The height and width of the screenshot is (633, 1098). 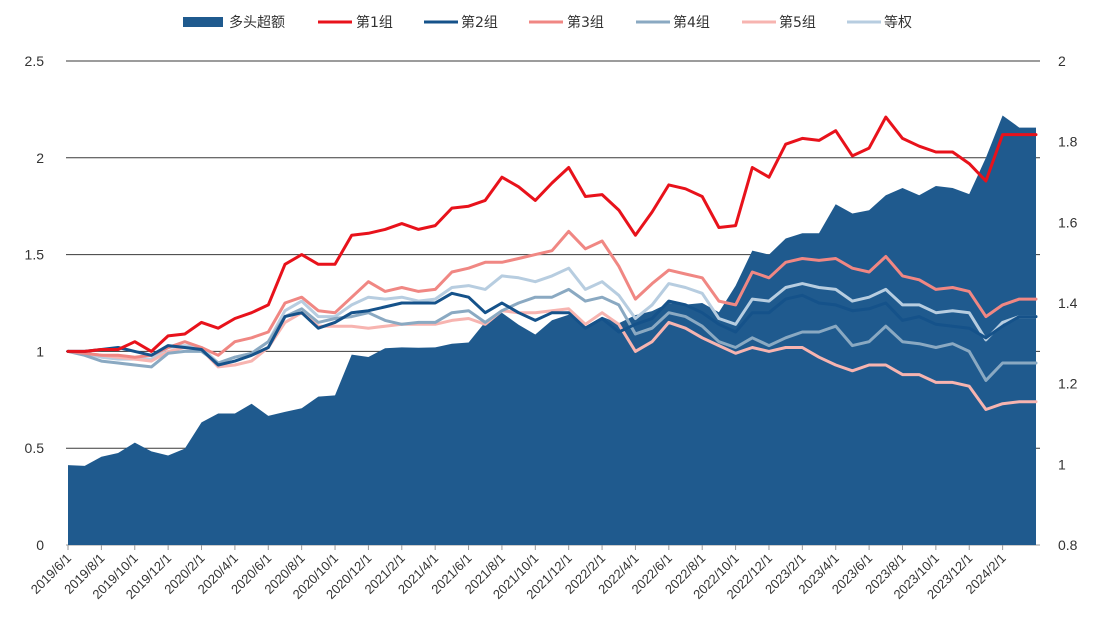 I want to click on legend-item: 第4组, so click(x=673, y=22).